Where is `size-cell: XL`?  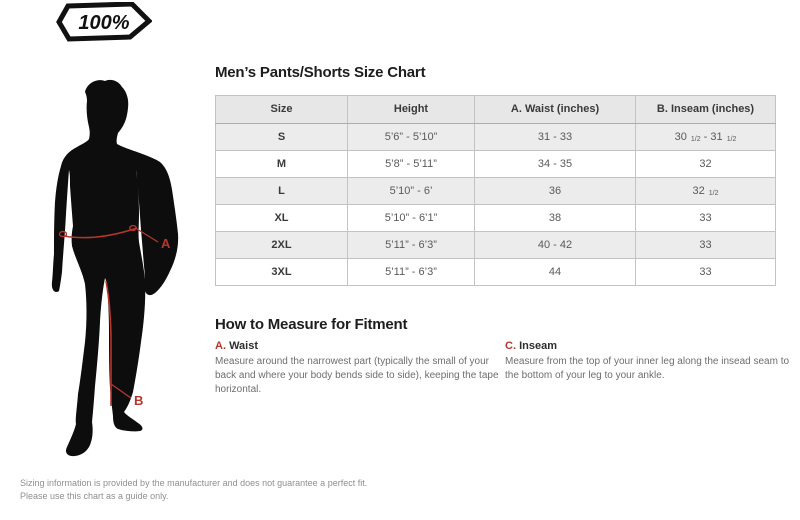 size-cell: XL is located at coordinates (281, 218).